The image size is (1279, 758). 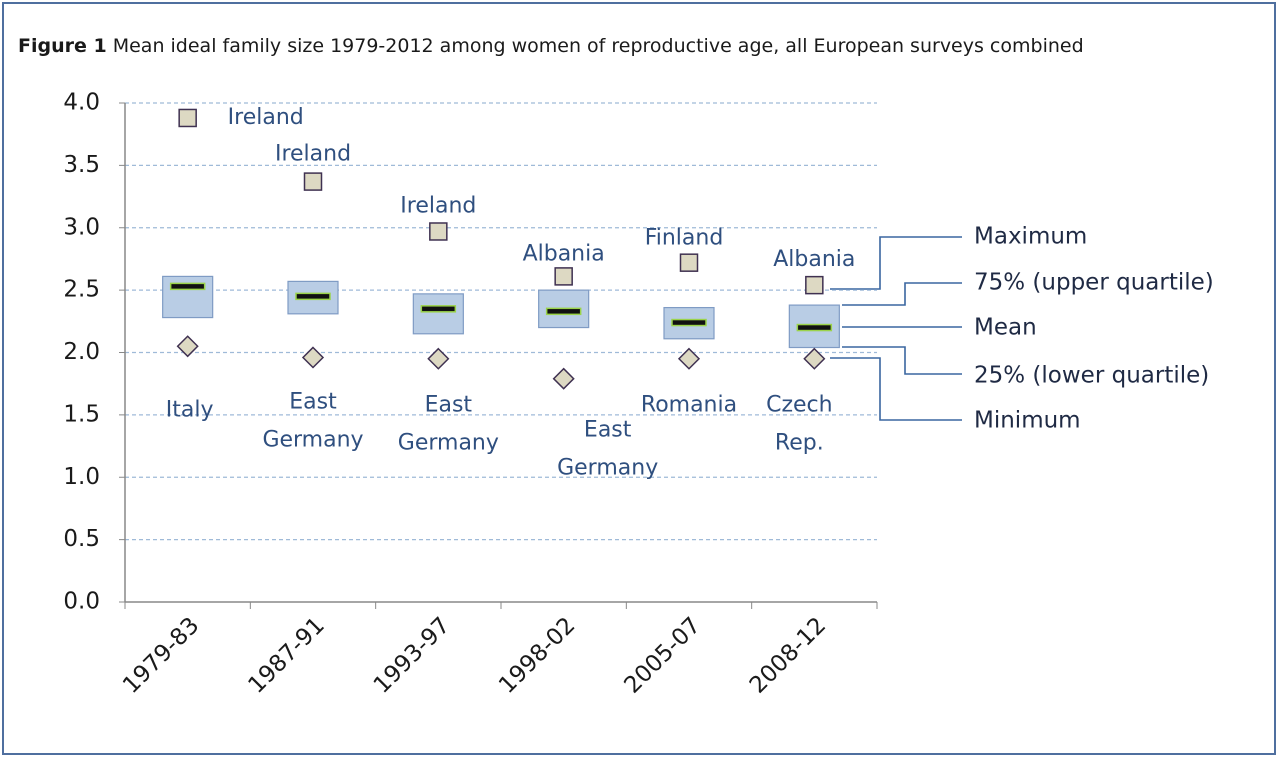 I want to click on y-tick-label: 3.0, so click(x=81, y=227).